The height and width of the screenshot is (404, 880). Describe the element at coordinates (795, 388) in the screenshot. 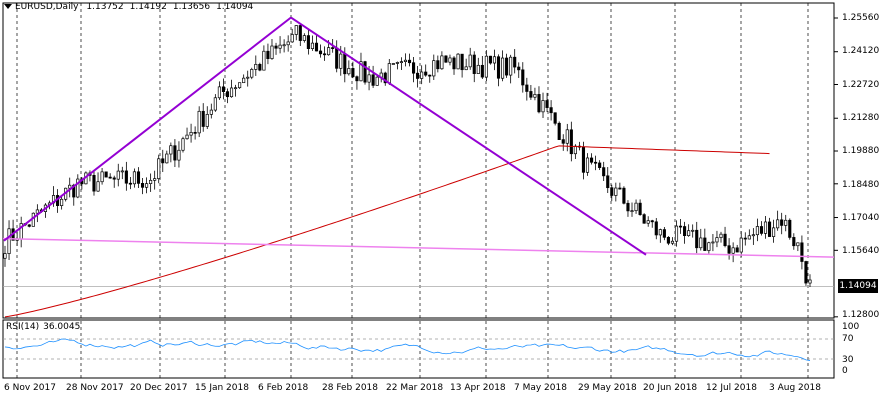

I see `time-tick: 3 Aug 2018` at that location.